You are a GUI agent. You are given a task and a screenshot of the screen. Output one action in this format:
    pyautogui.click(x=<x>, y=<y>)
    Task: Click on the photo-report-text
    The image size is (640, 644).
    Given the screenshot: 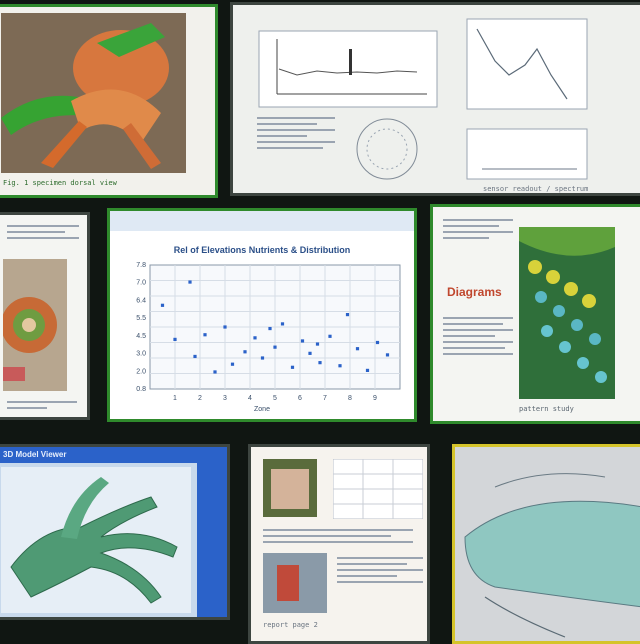 What is the action you would take?
    pyautogui.click(x=338, y=538)
    